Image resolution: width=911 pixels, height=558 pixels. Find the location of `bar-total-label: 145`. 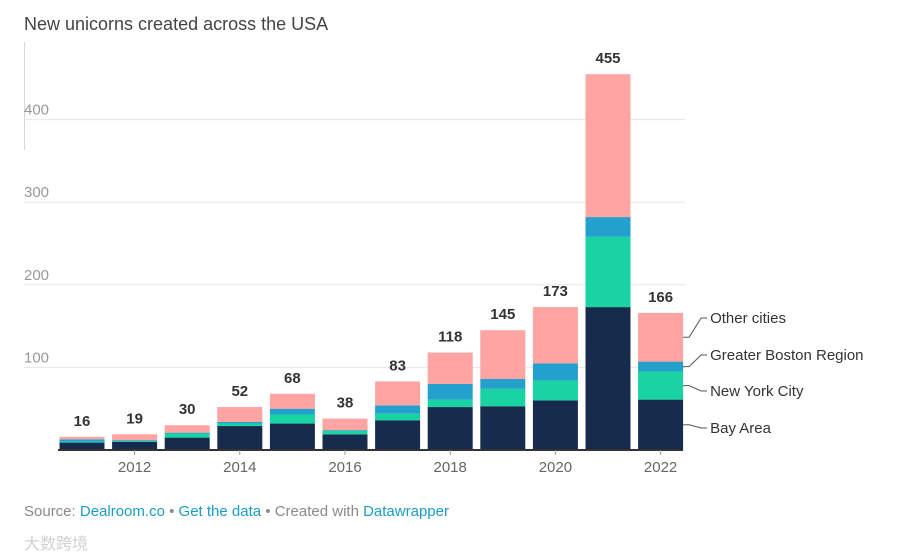

bar-total-label: 145 is located at coordinates (502, 314).